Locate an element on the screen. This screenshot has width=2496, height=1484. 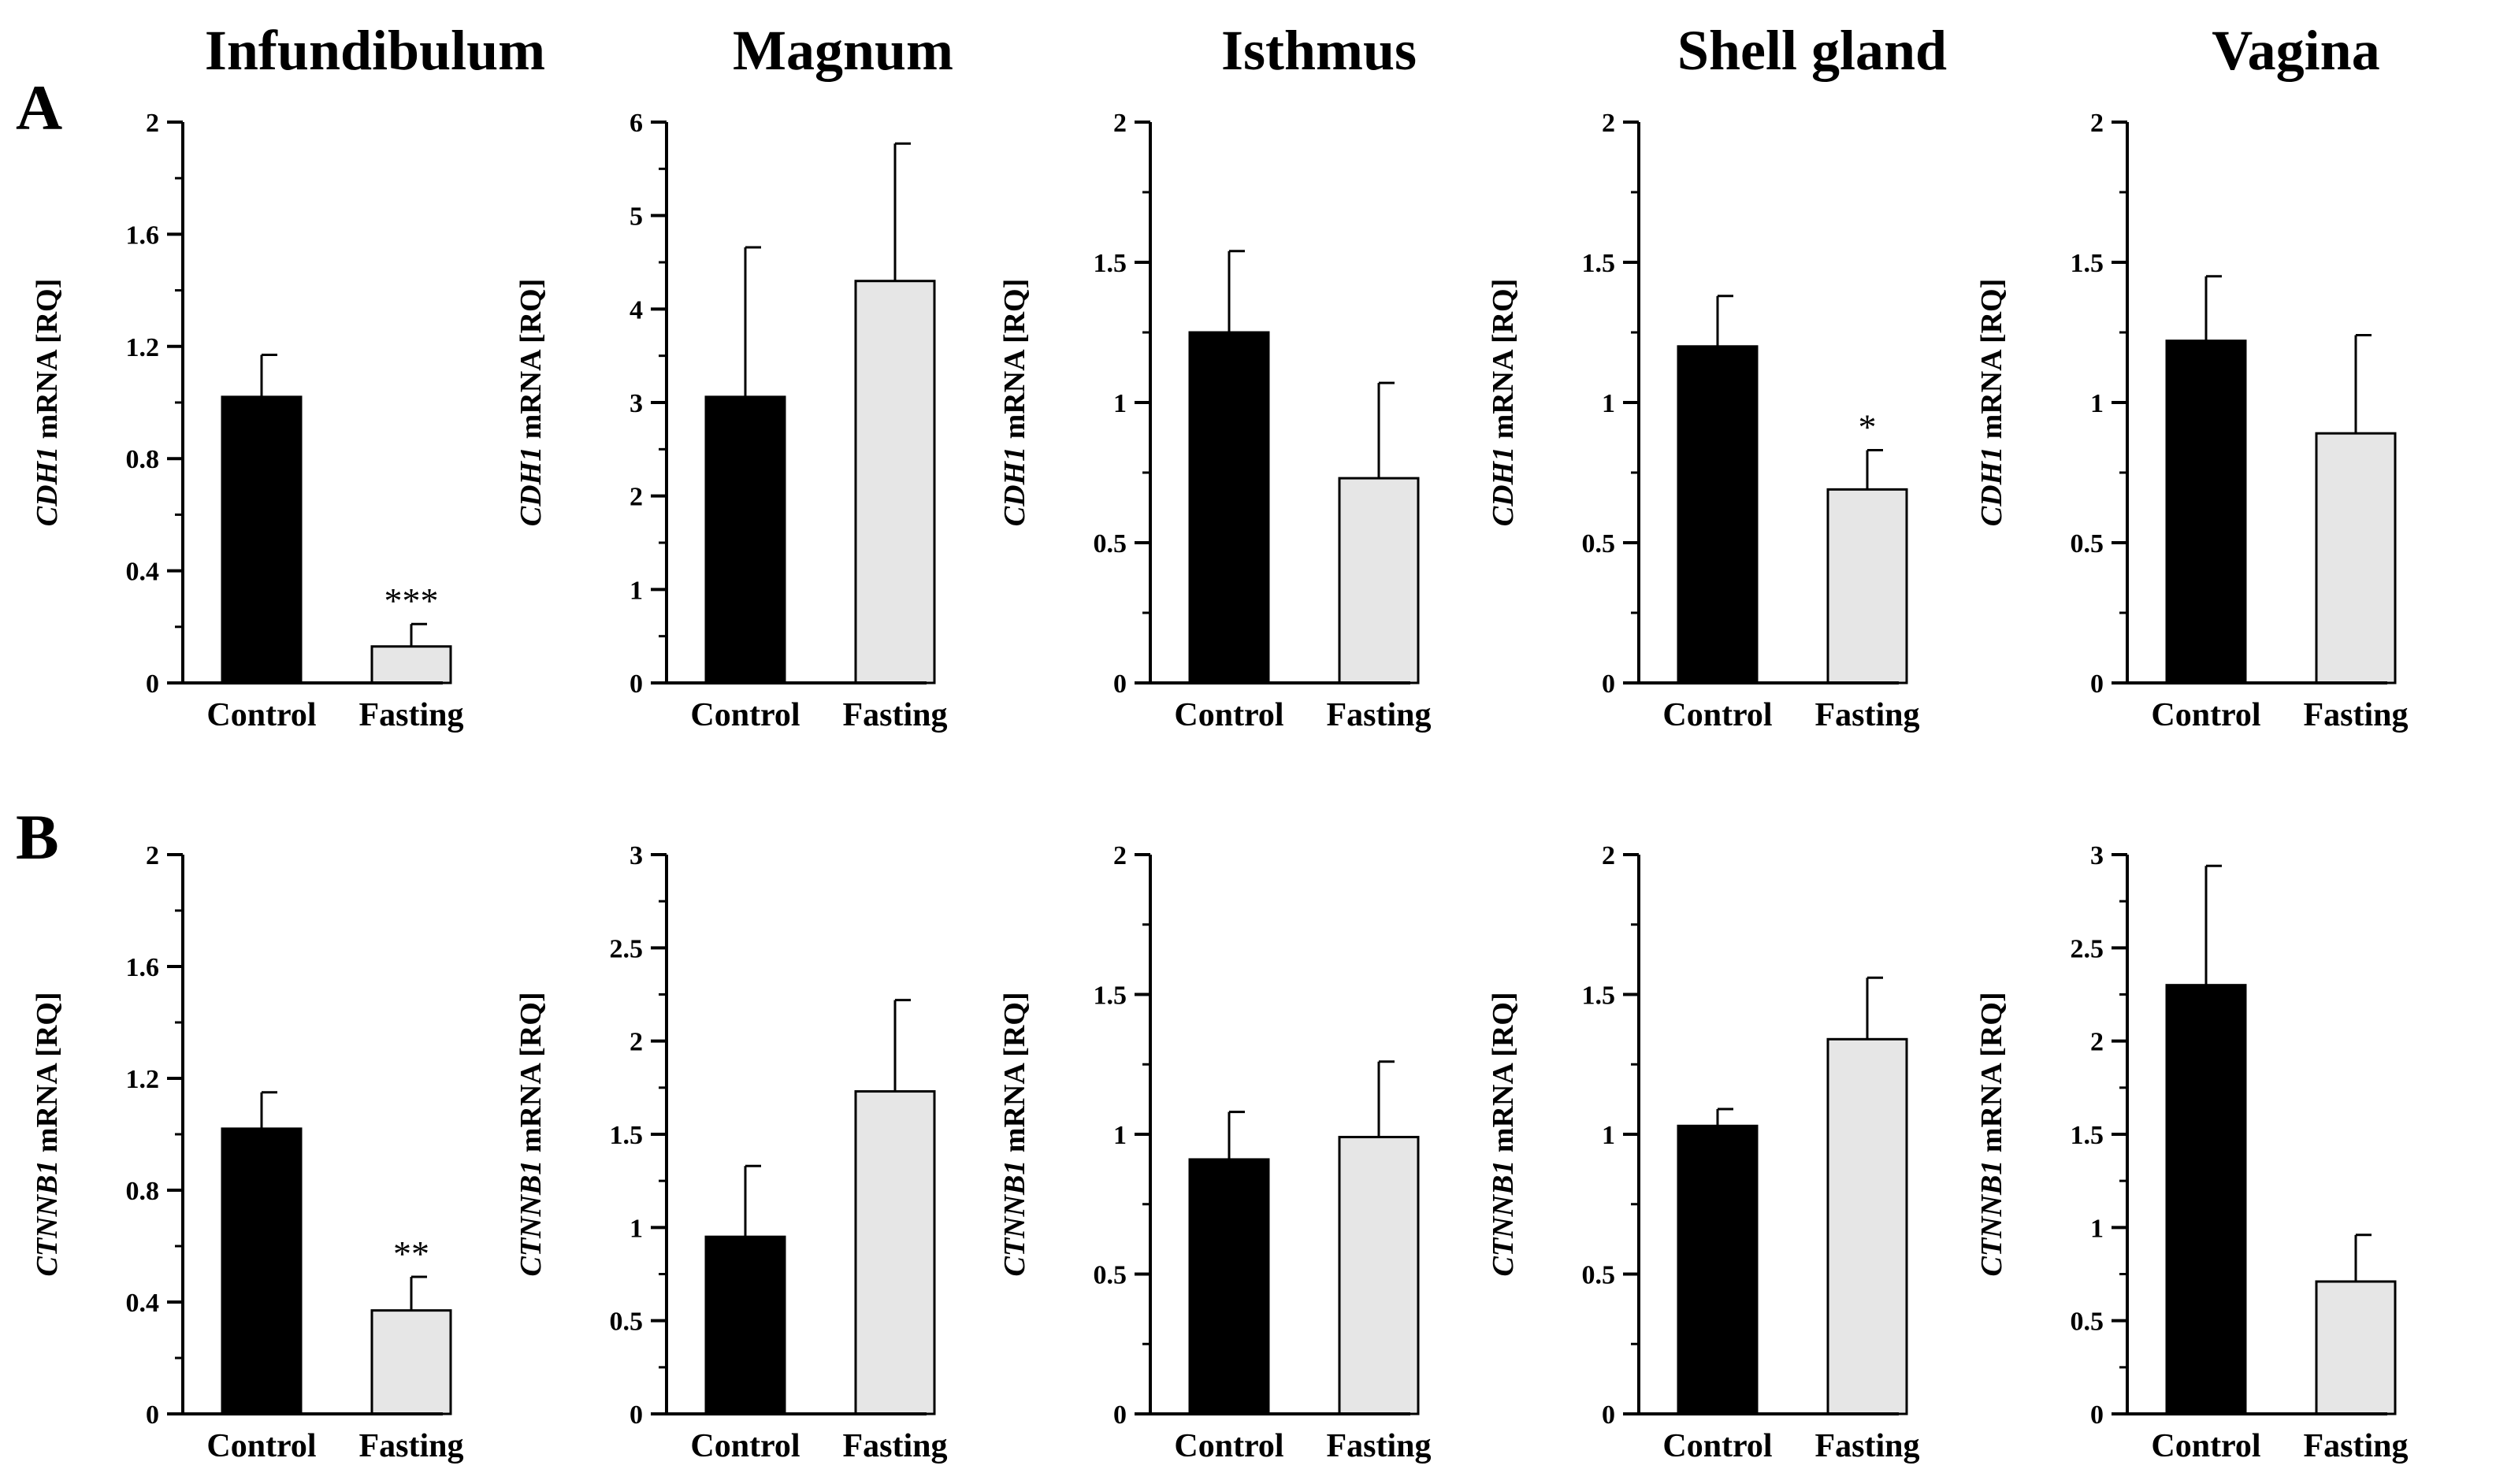
y-tick-label: 5 is located at coordinates (636, 217).